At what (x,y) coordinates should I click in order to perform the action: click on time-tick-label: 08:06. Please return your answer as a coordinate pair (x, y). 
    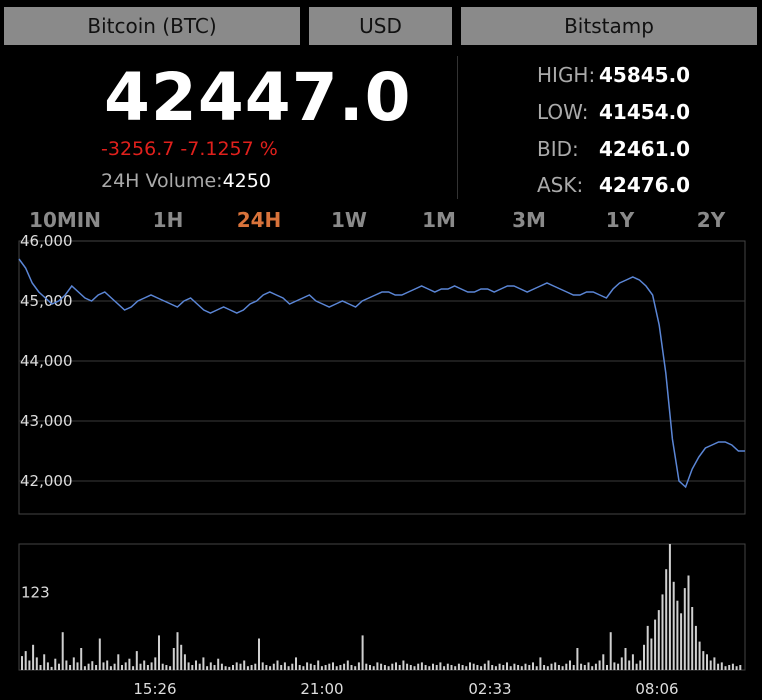
    Looking at the image, I should click on (656, 689).